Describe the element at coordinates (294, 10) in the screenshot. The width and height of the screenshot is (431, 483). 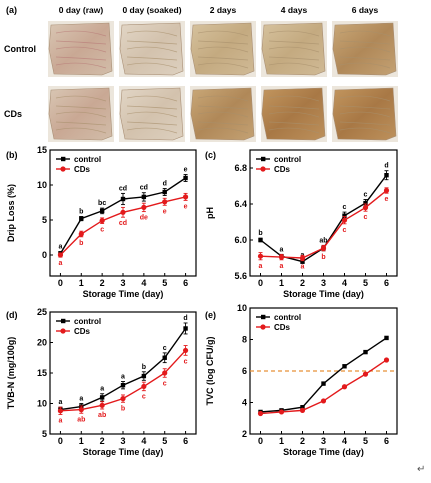
I see `photo-column-label: 4 days` at that location.